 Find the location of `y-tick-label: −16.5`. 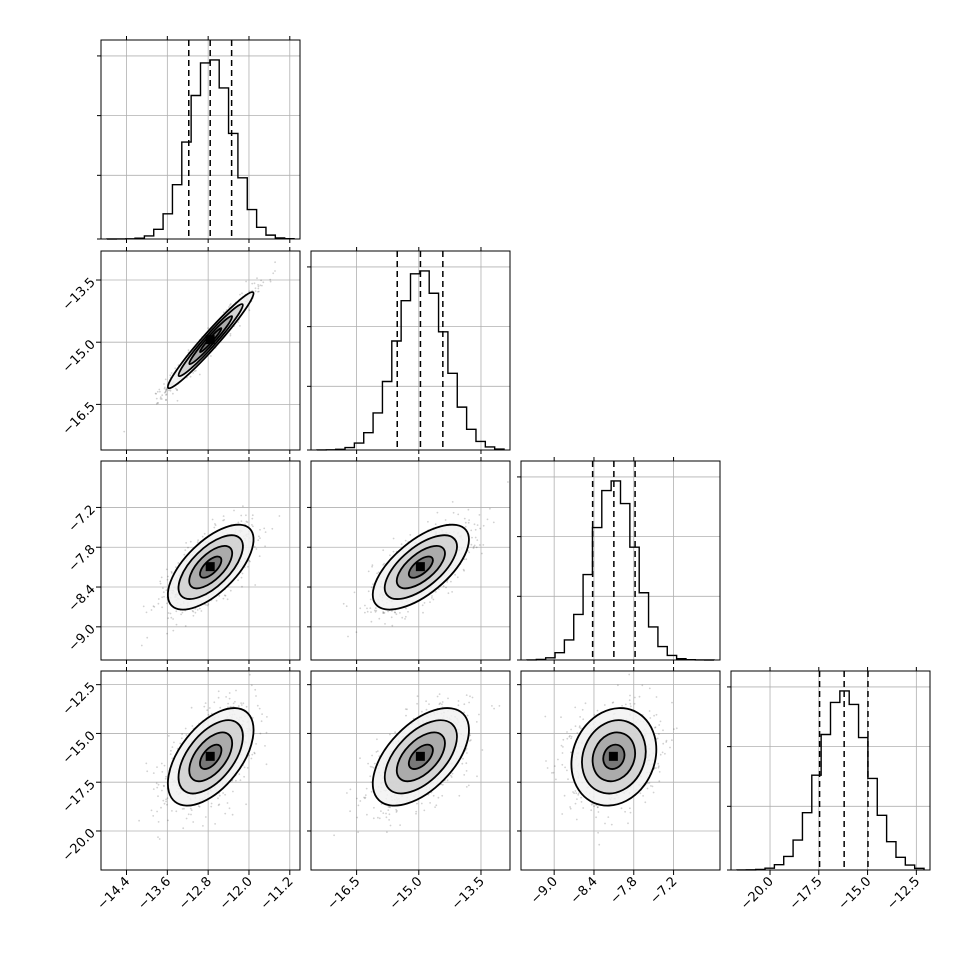

y-tick-label: −16.5 is located at coordinates (79, 418).